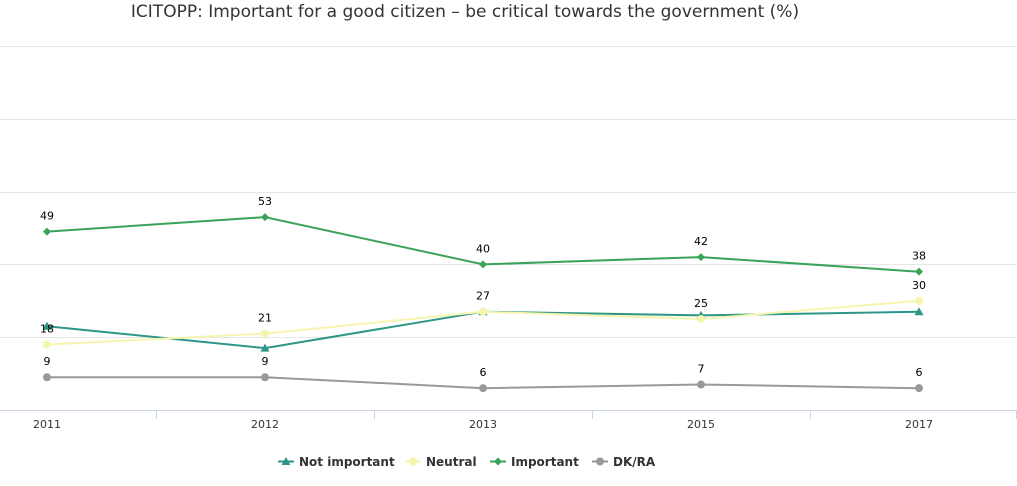  What do you see at coordinates (483, 296) in the screenshot?
I see `data-label: 27` at bounding box center [483, 296].